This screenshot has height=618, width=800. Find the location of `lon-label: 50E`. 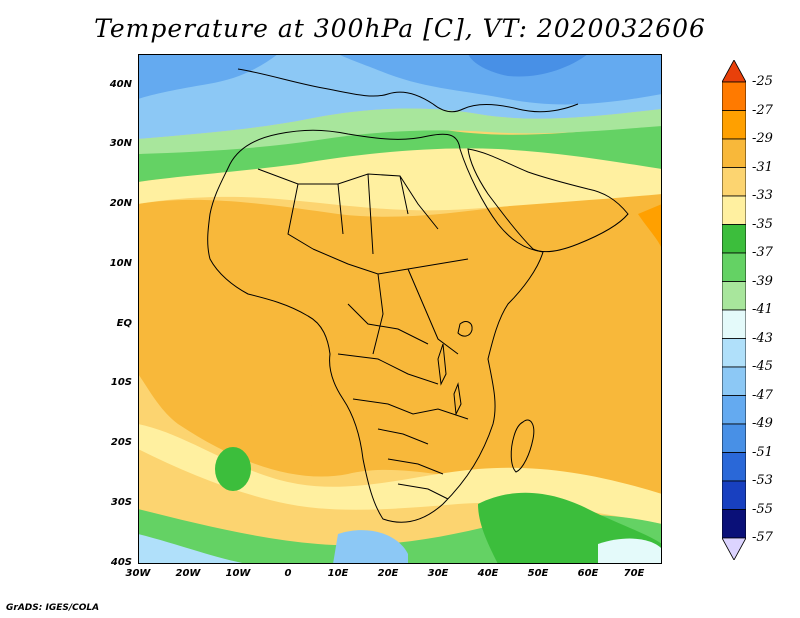

lon-label: 50E is located at coordinates (538, 573).